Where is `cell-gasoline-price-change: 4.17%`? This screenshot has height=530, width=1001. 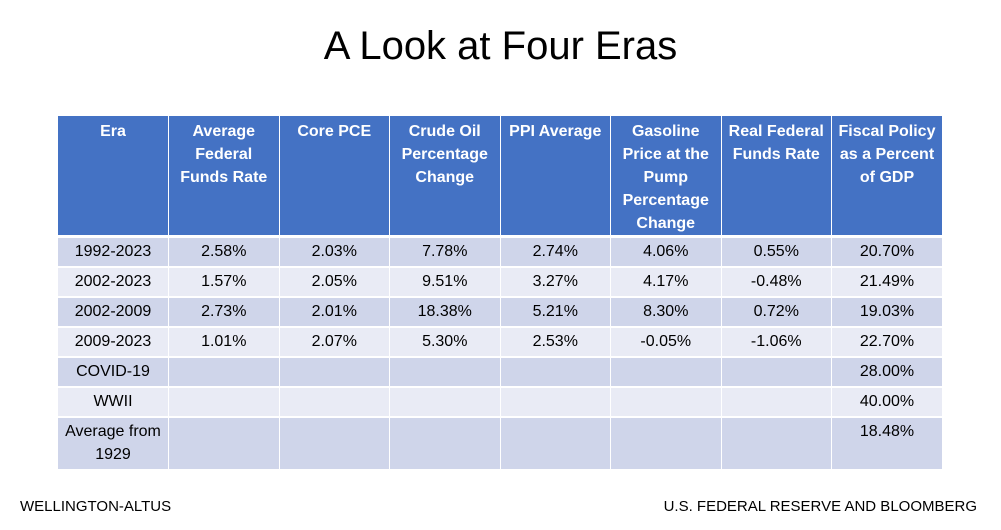
cell-gasoline-price-change: 4.17% is located at coordinates (666, 281).